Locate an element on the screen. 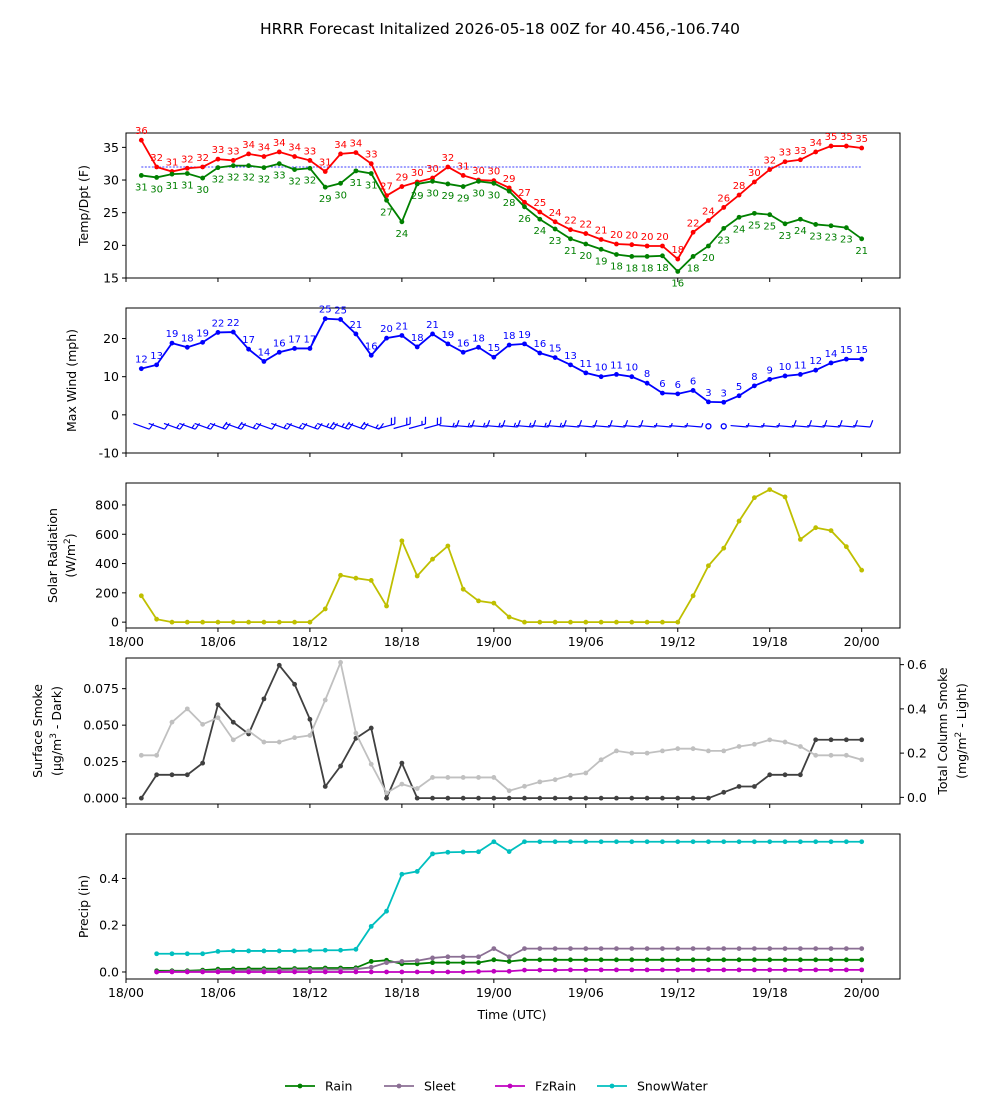 The image size is (1000, 1100). data-label-temp: 35 is located at coordinates (861, 139).